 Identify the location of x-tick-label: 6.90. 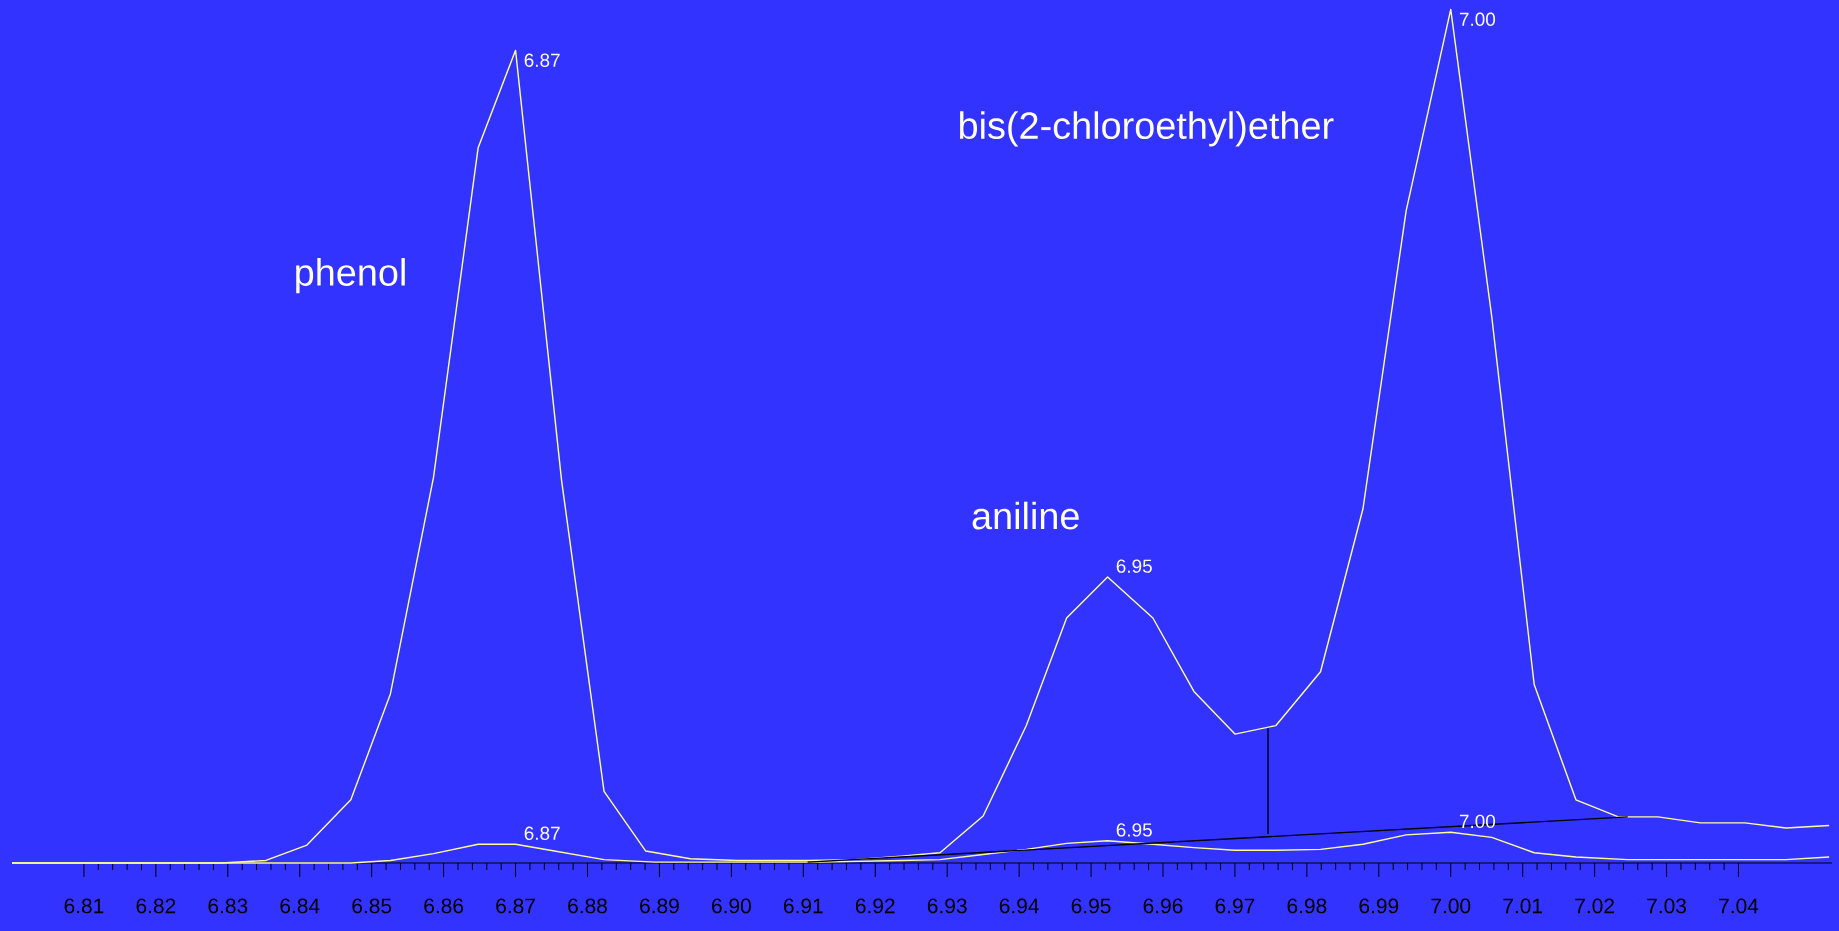
(731, 906).